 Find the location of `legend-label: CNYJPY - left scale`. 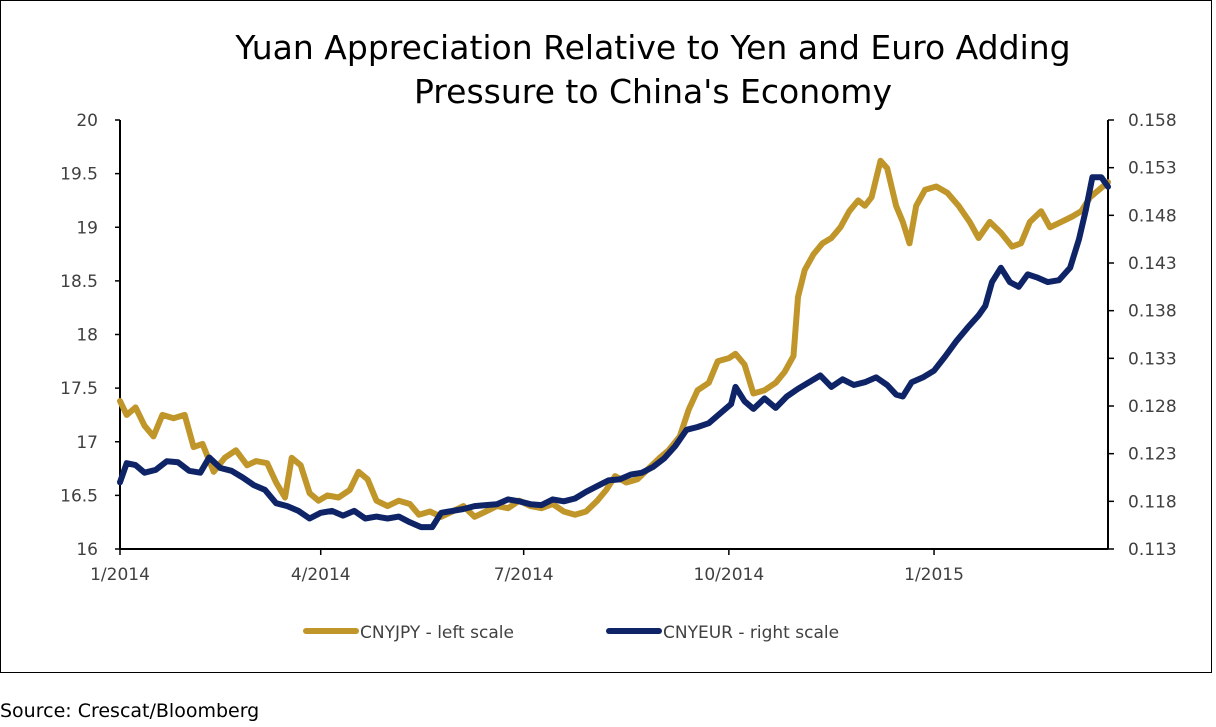

legend-label: CNYJPY - left scale is located at coordinates (437, 633).